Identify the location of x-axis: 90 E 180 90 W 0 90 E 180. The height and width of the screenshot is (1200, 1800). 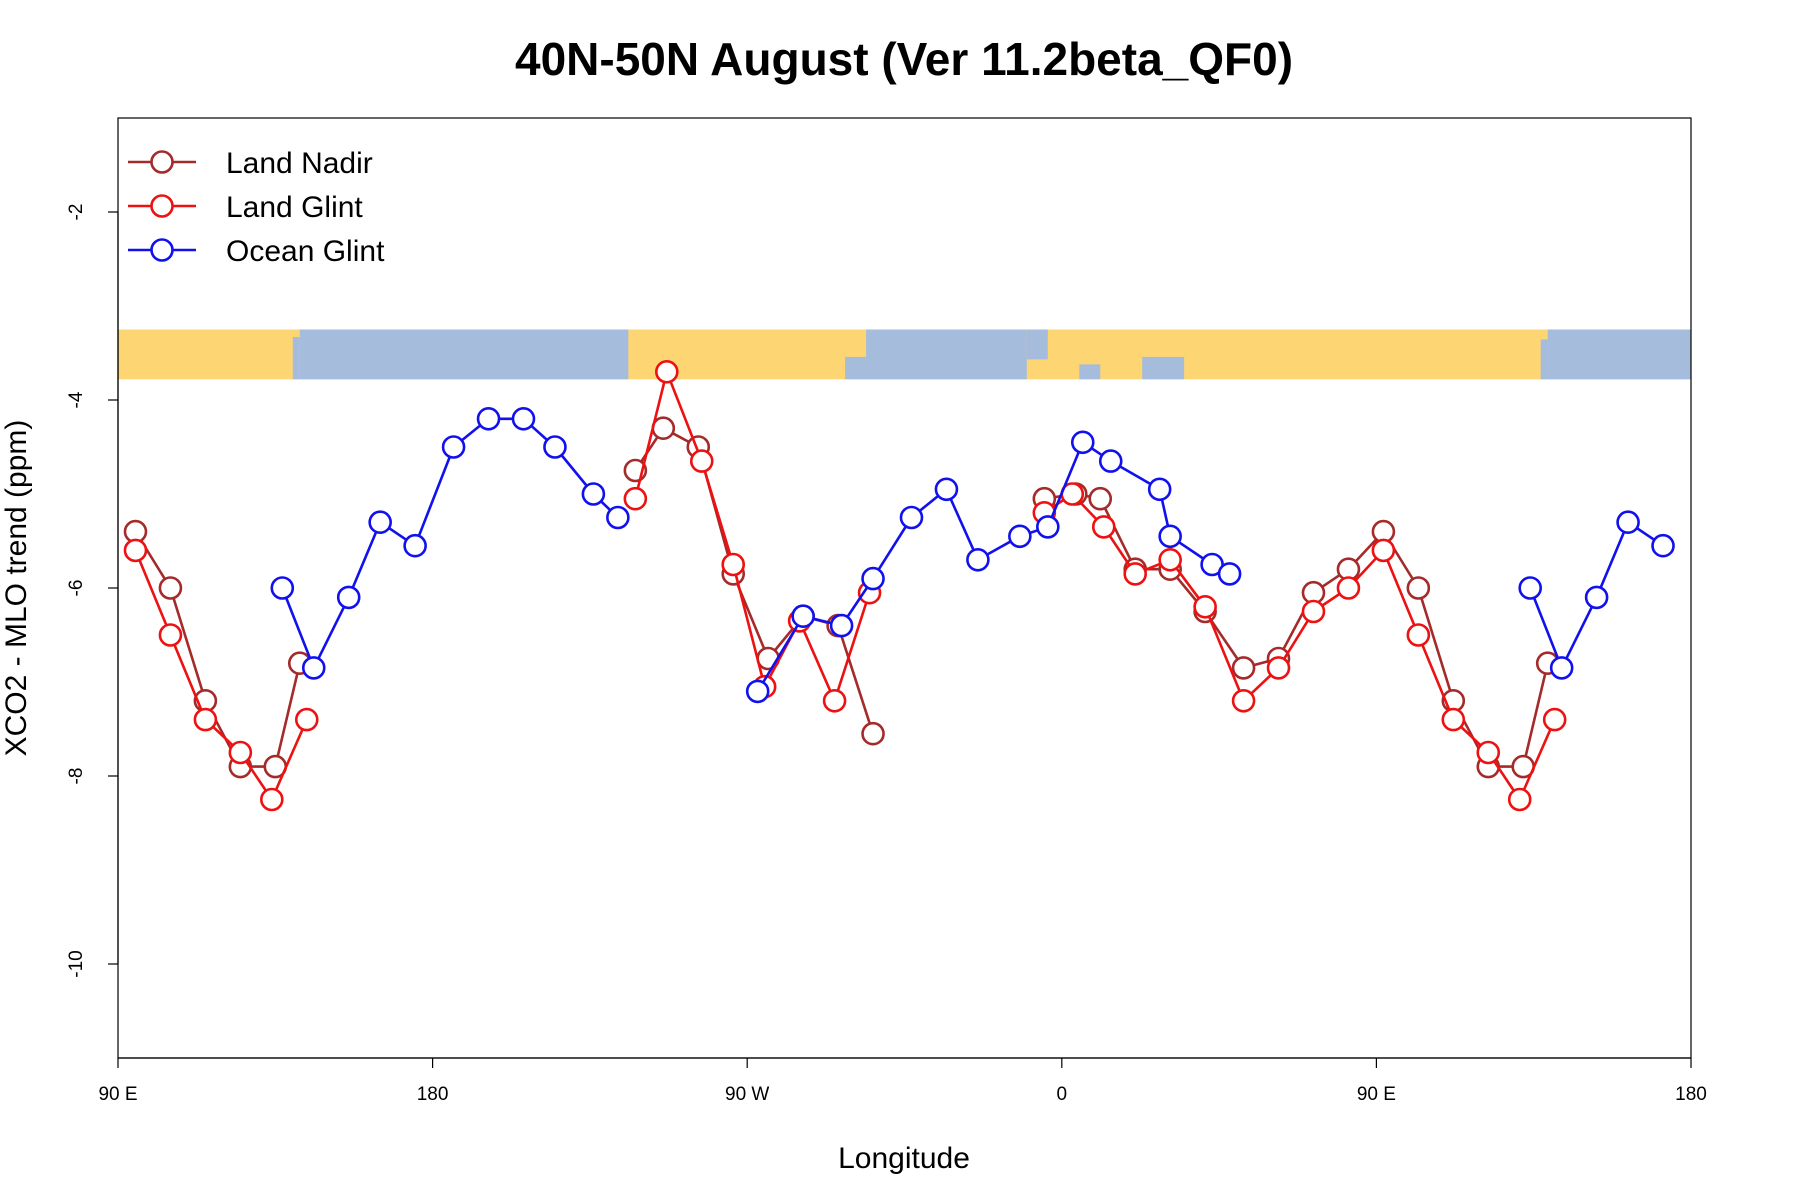
(902, 1081).